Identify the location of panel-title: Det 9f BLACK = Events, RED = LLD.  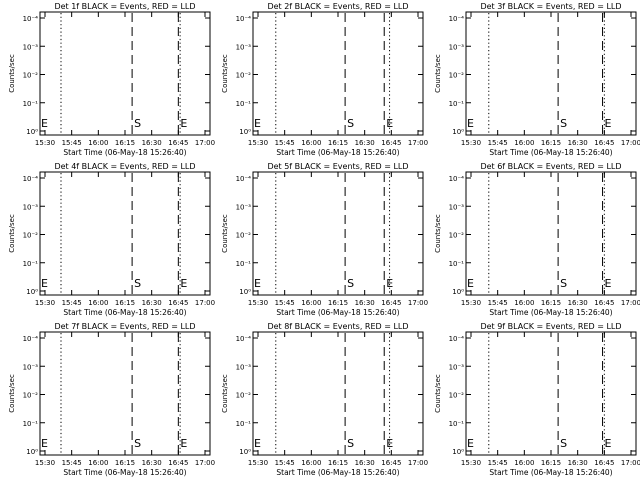
(550, 326).